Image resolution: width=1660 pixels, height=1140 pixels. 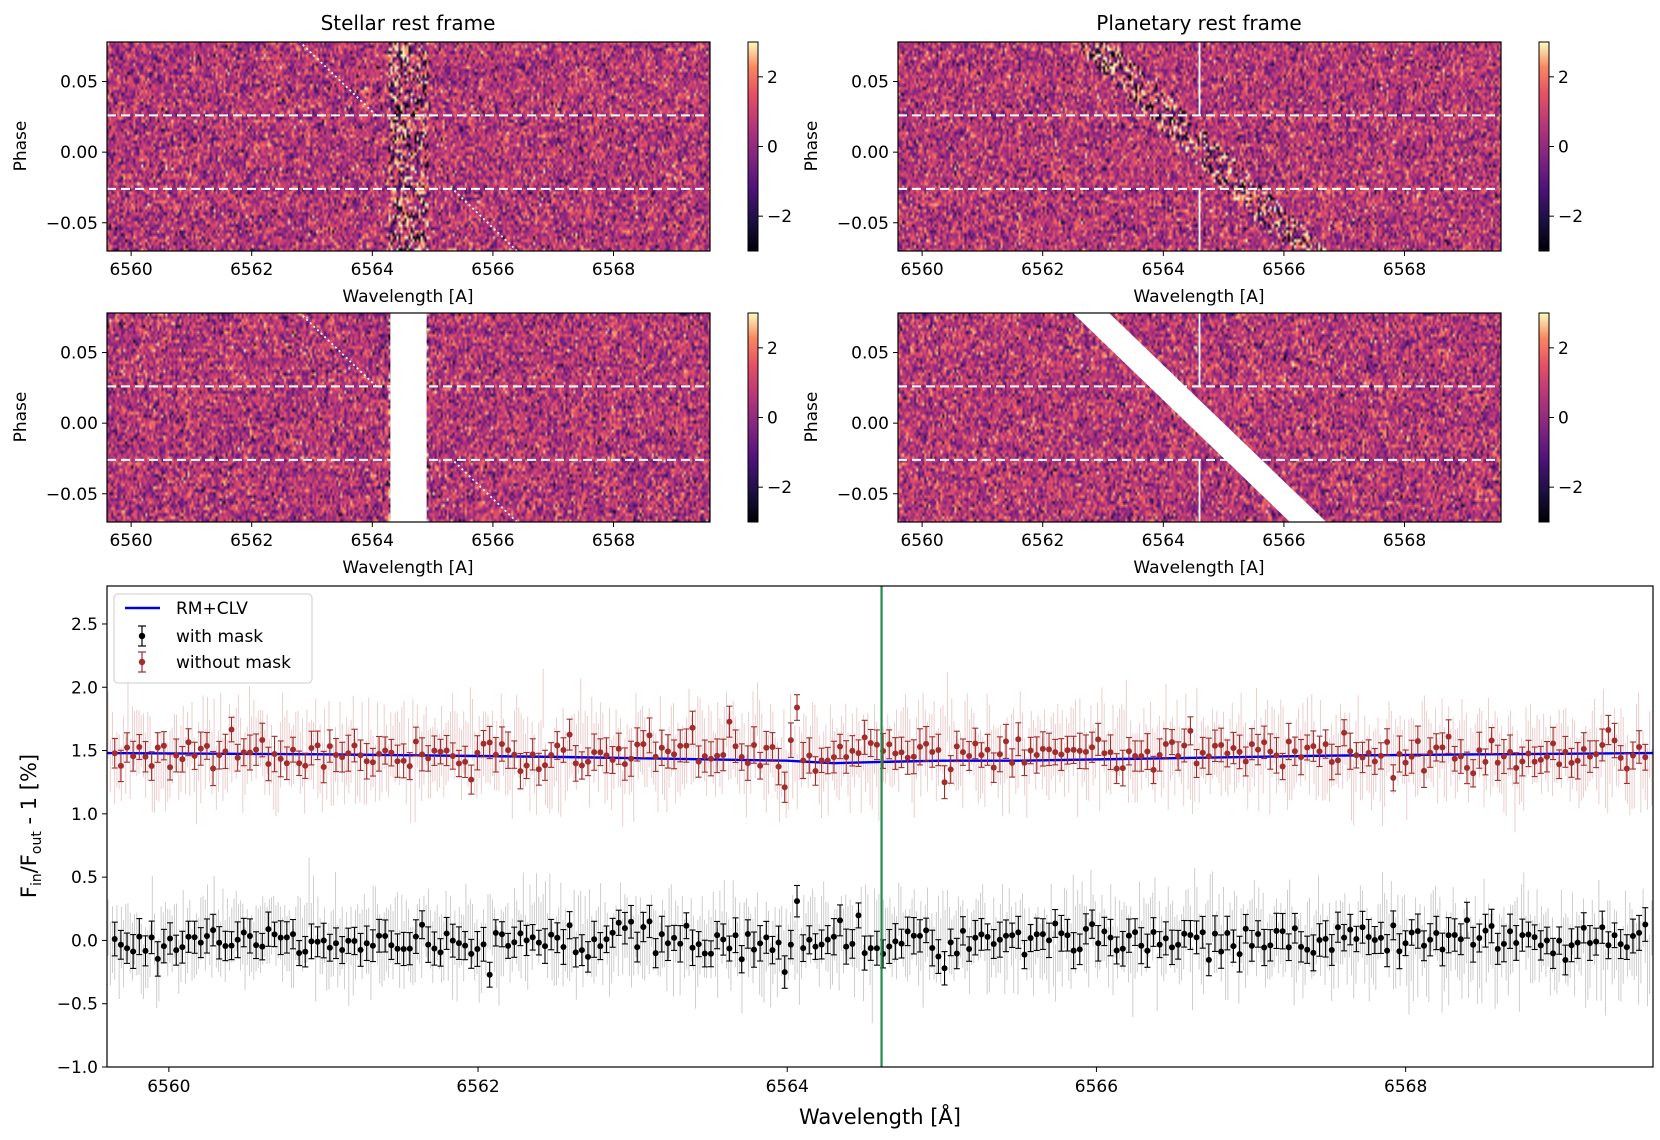 I want to click on colorbar-scale, so click(x=753, y=146).